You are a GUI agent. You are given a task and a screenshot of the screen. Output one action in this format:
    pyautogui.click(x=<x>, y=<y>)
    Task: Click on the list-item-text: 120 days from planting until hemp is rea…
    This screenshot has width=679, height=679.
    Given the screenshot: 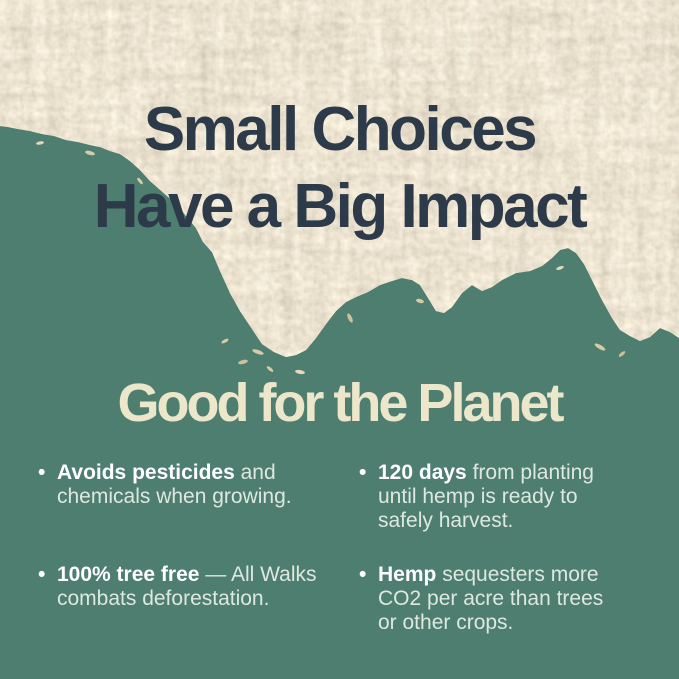 What is the action you would take?
    pyautogui.click(x=518, y=497)
    